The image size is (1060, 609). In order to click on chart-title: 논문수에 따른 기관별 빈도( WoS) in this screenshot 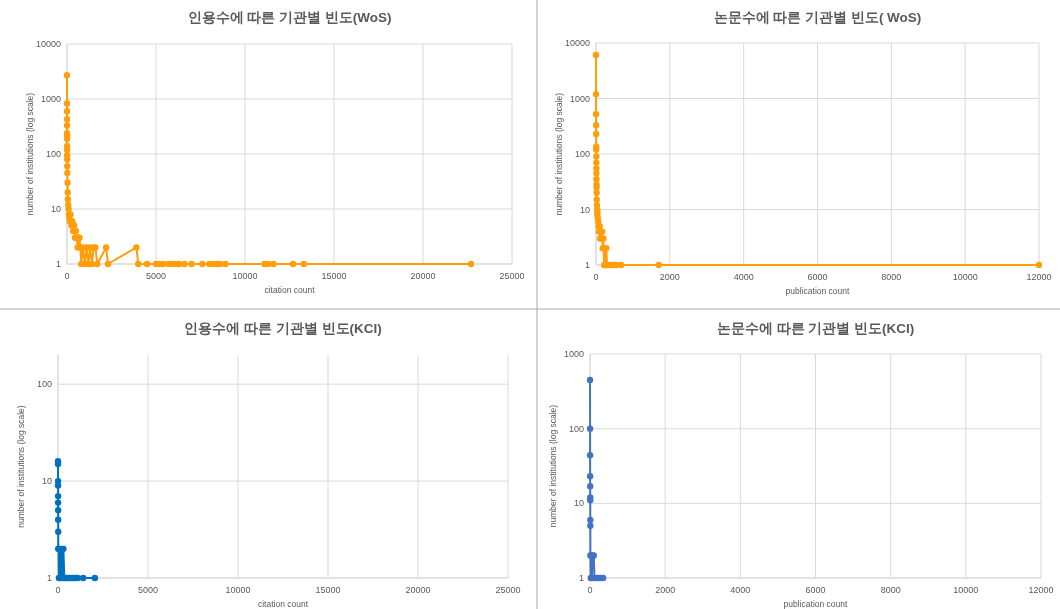, I will do `click(817, 17)`.